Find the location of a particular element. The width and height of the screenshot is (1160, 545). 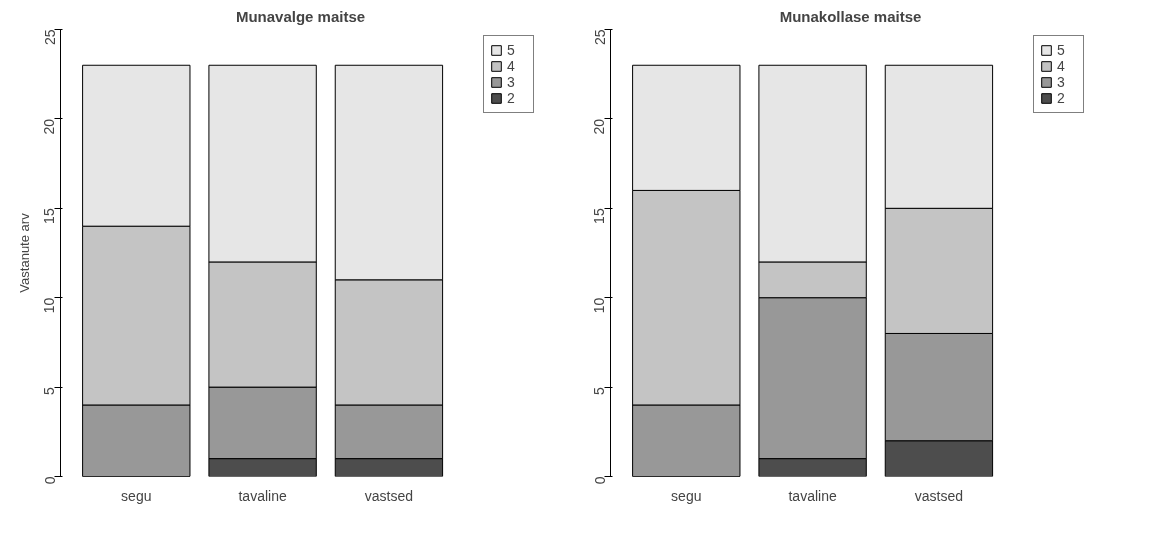

chart-title: Munakollase maitse is located at coordinates (850, 16).